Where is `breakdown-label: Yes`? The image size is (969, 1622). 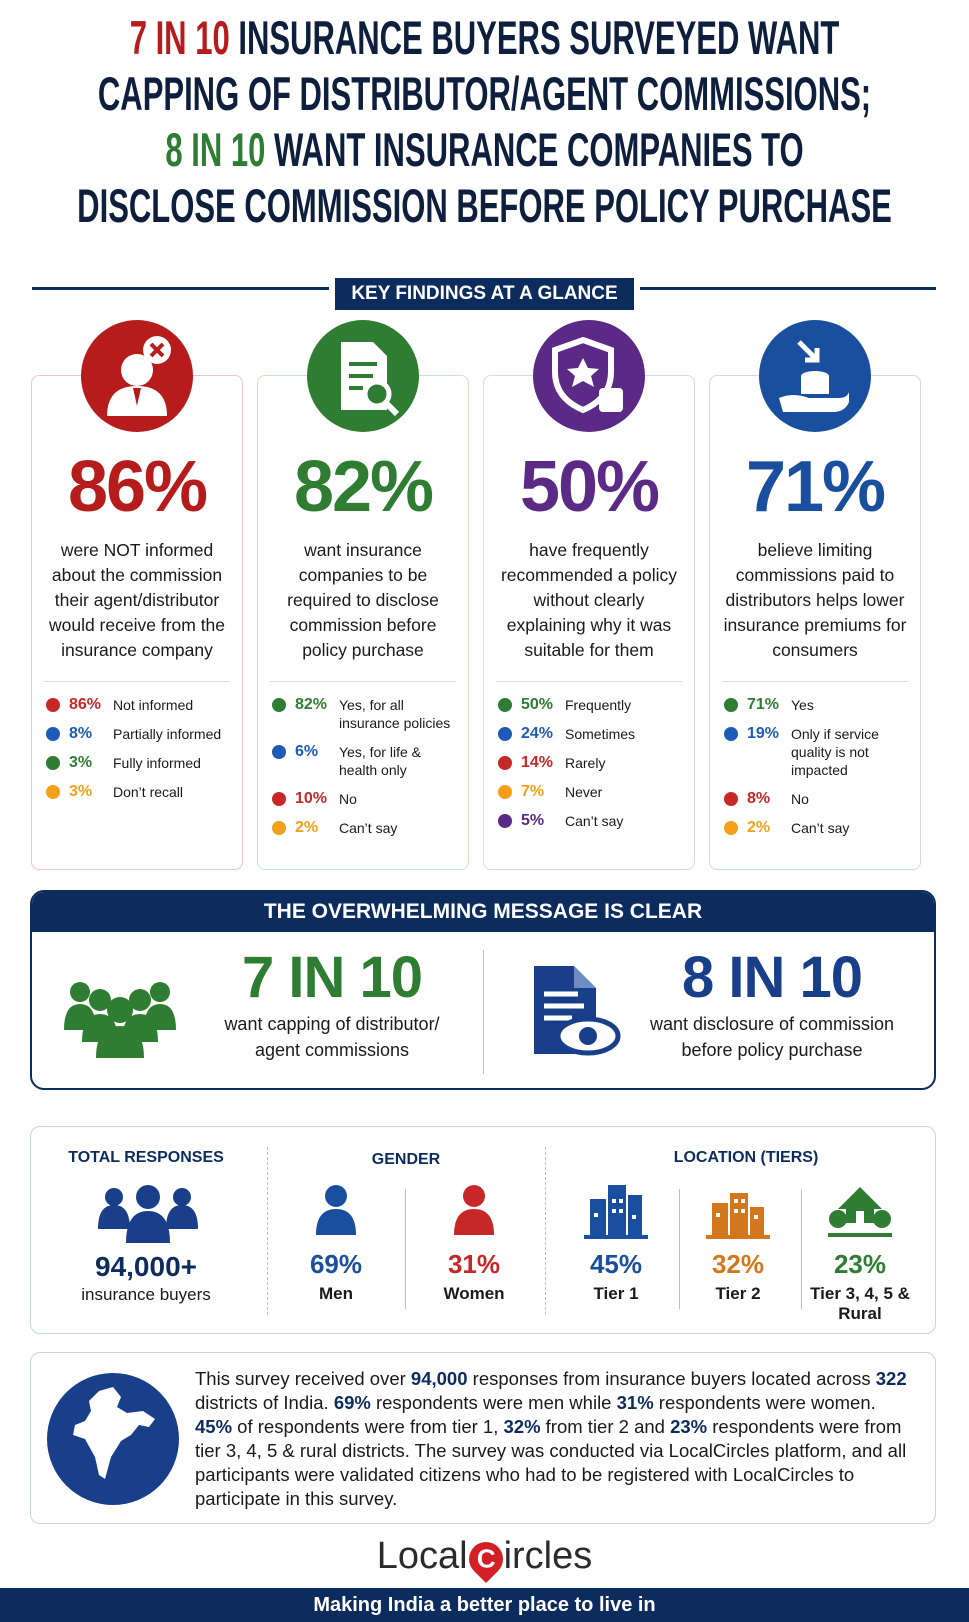 breakdown-label: Yes is located at coordinates (802, 705).